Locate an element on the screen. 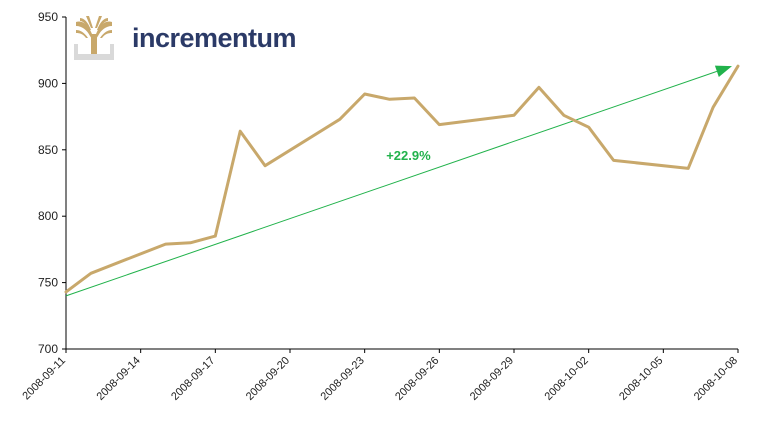  x-tick-label: 2008-09-23 is located at coordinates (343, 379).